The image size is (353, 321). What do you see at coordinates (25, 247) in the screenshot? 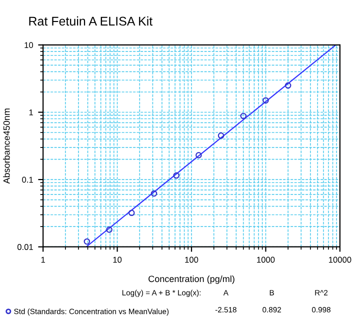
I see `y-tick-label: 0.01` at bounding box center [25, 247].